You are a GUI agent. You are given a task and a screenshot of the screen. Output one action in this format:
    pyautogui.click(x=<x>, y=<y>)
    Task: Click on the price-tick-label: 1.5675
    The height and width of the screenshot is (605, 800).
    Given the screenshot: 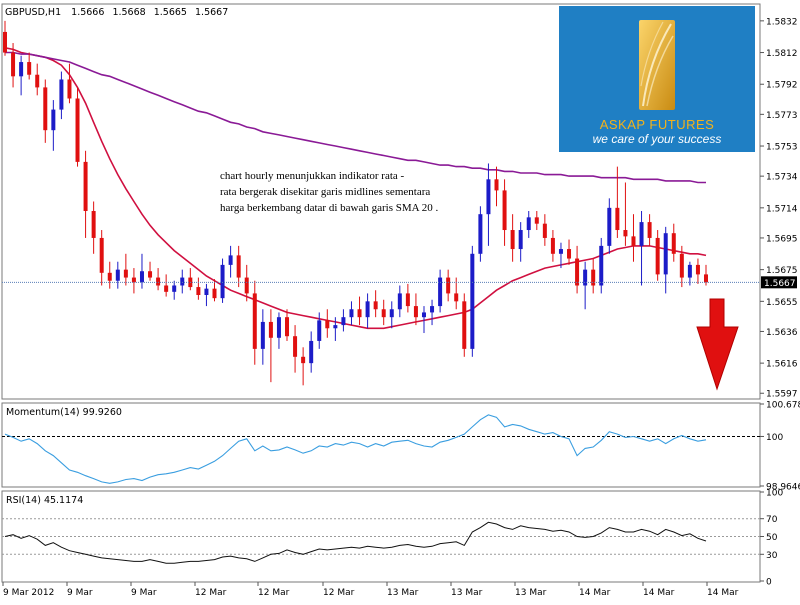 What is the action you would take?
    pyautogui.click(x=782, y=271)
    